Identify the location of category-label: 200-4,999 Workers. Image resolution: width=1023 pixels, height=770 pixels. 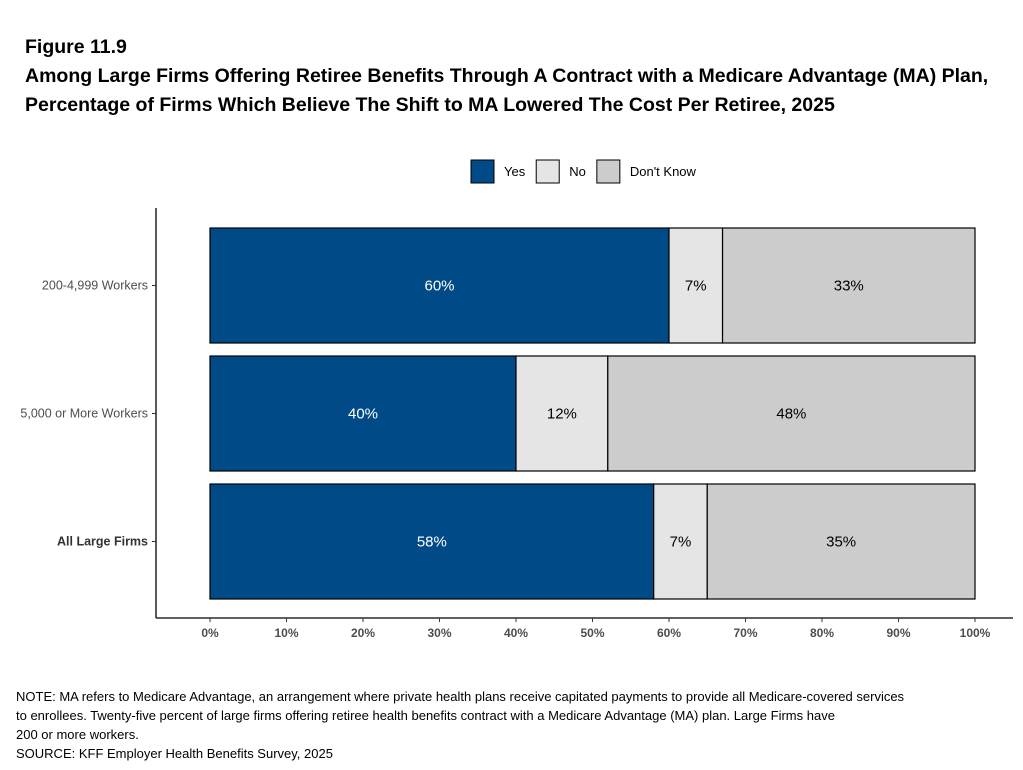
(95, 286).